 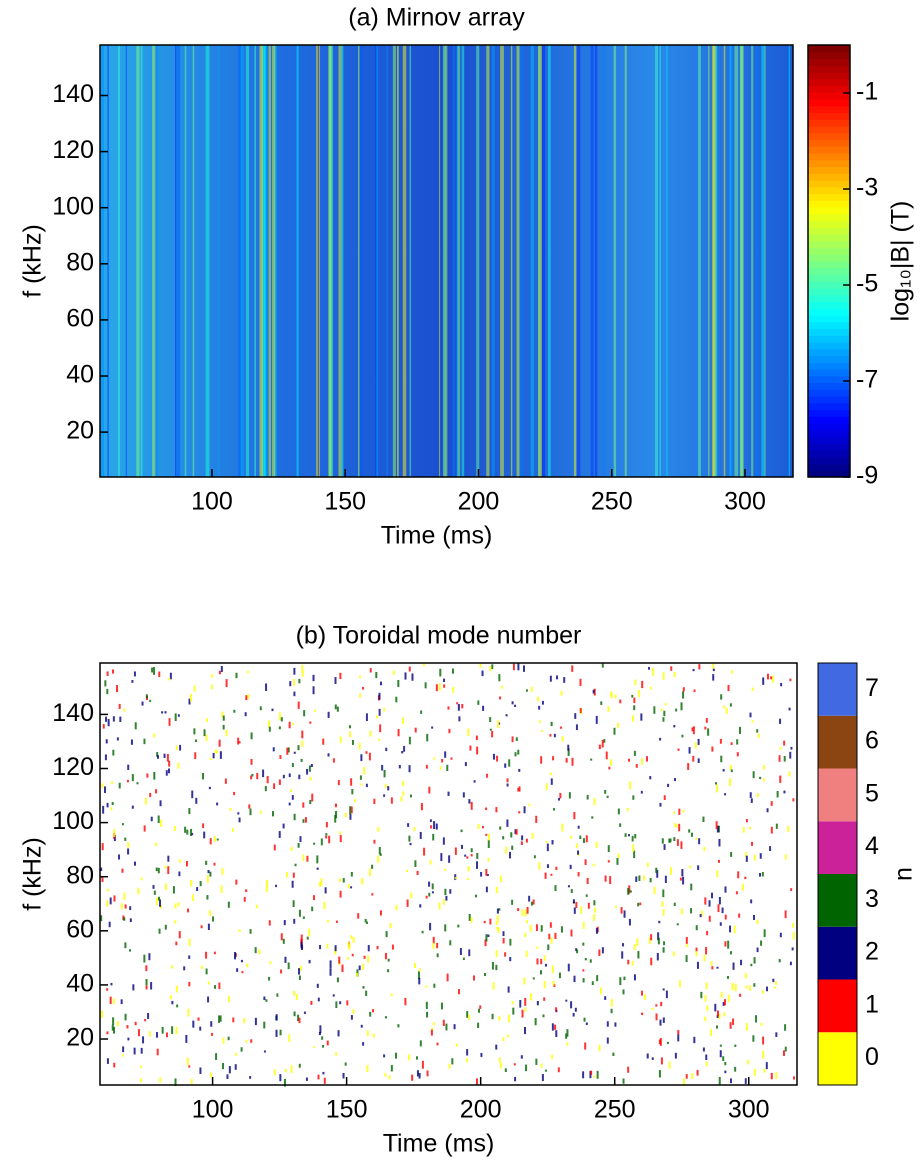 What do you see at coordinates (829, 261) in the screenshot?
I see `colorbar-frame` at bounding box center [829, 261].